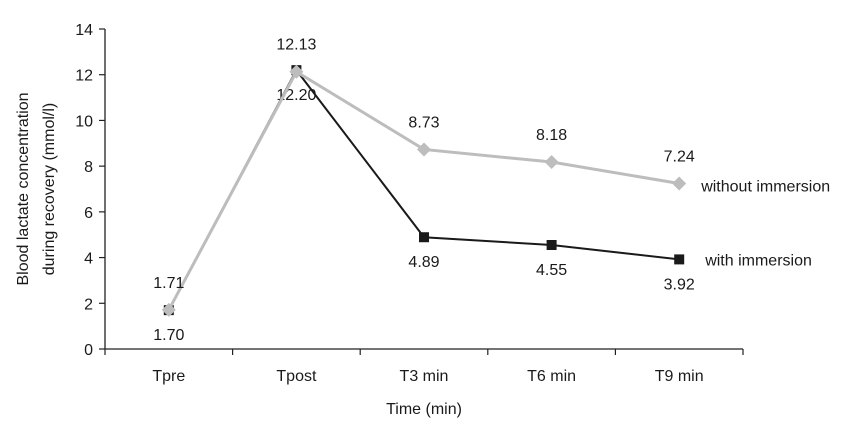 The height and width of the screenshot is (429, 862). Describe the element at coordinates (679, 157) in the screenshot. I see `data-label: 7.24` at that location.